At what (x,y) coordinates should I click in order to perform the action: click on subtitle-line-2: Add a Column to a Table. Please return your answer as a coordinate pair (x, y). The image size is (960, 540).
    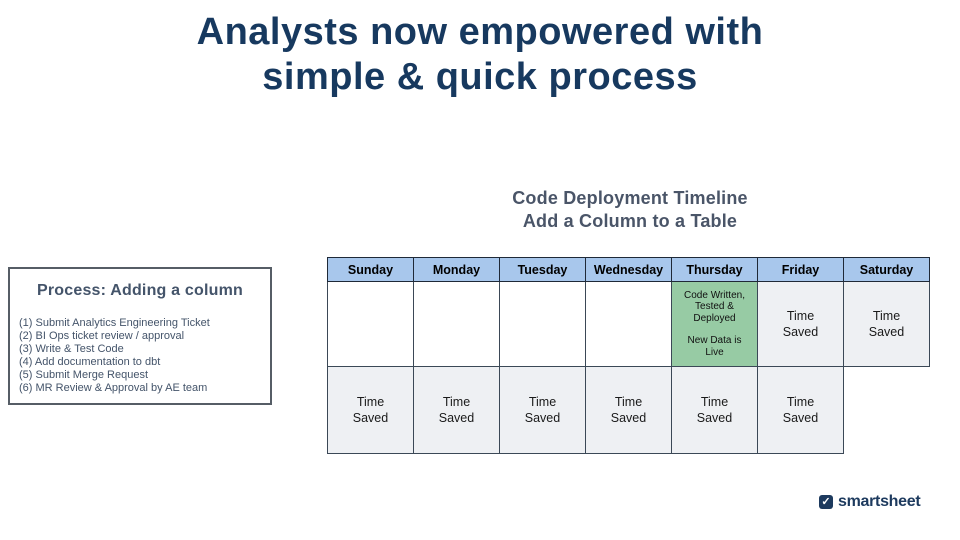
    Looking at the image, I should click on (630, 220).